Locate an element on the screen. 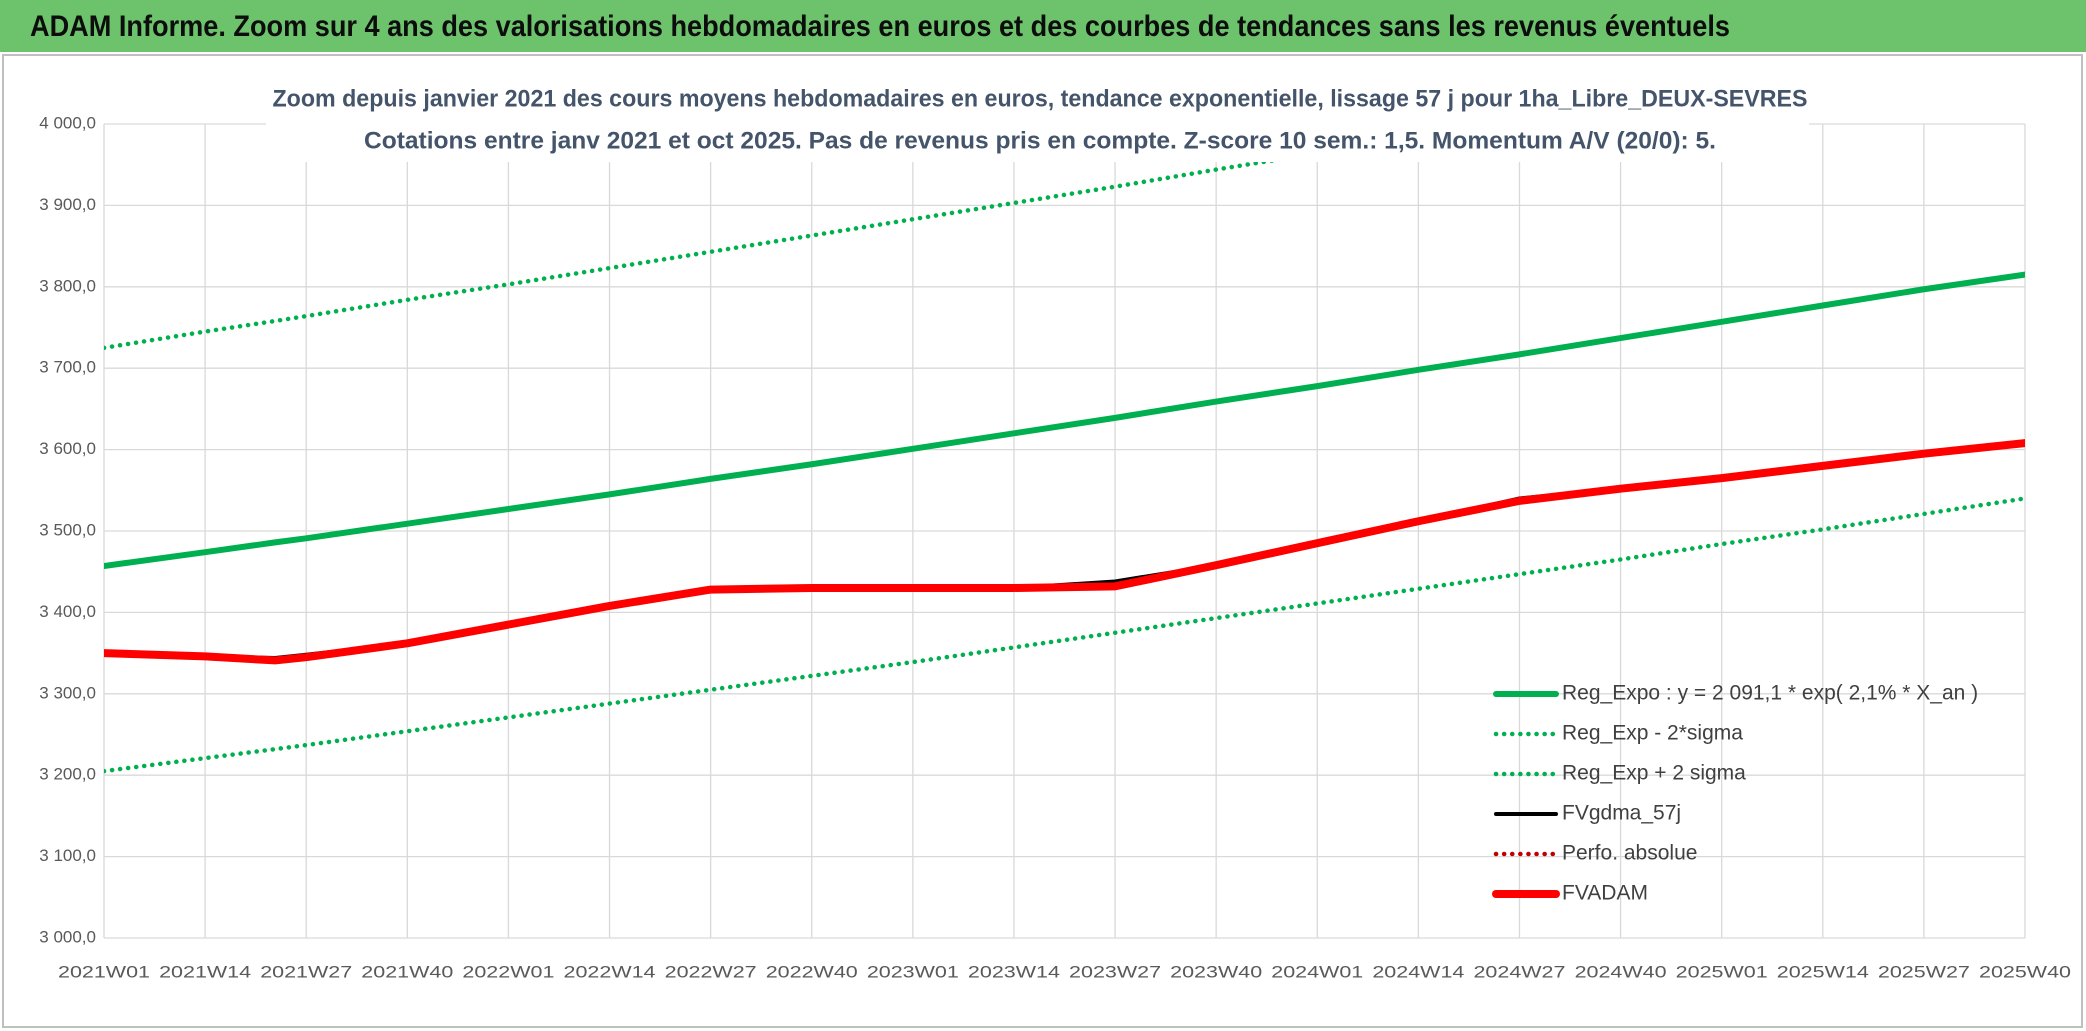 This screenshot has height=1031, width=2086. x-tick-label: 2025W14 is located at coordinates (1823, 971).